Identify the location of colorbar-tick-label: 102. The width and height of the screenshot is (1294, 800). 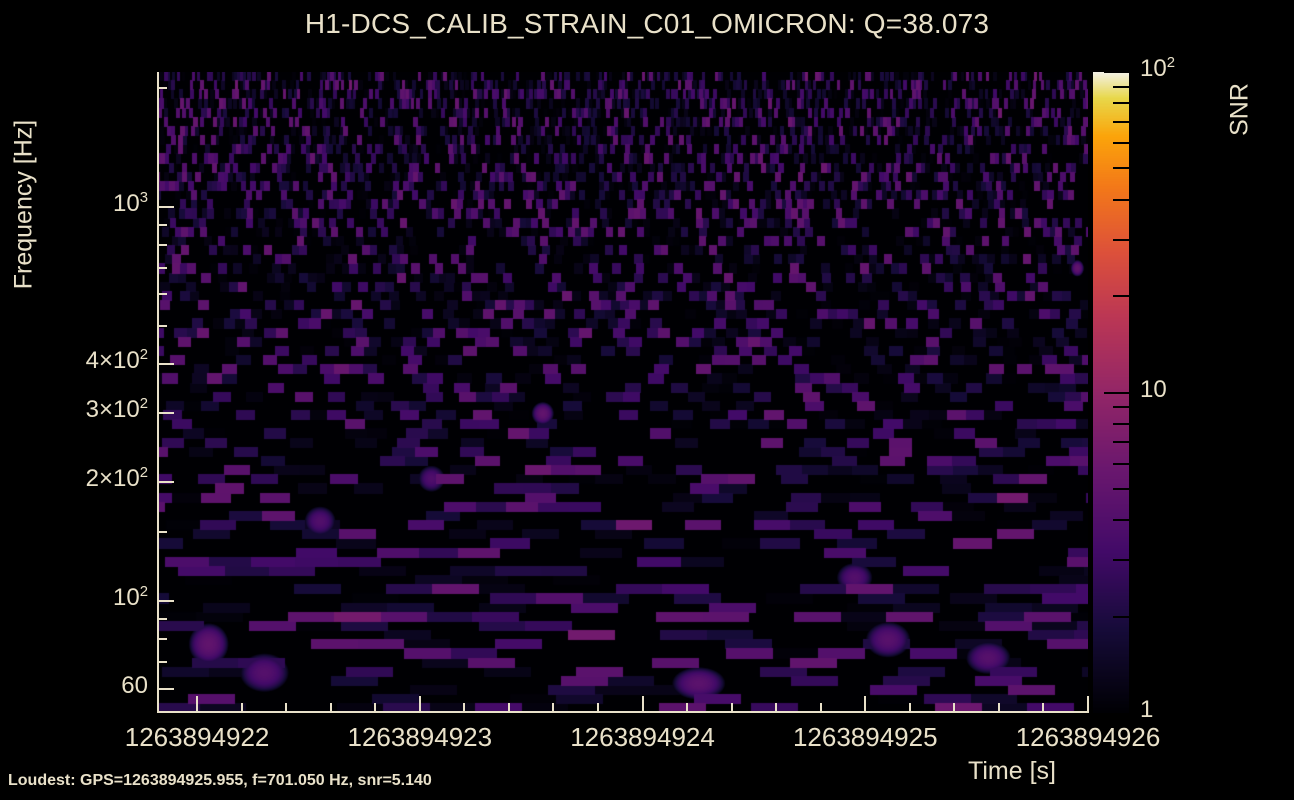
(1157, 68).